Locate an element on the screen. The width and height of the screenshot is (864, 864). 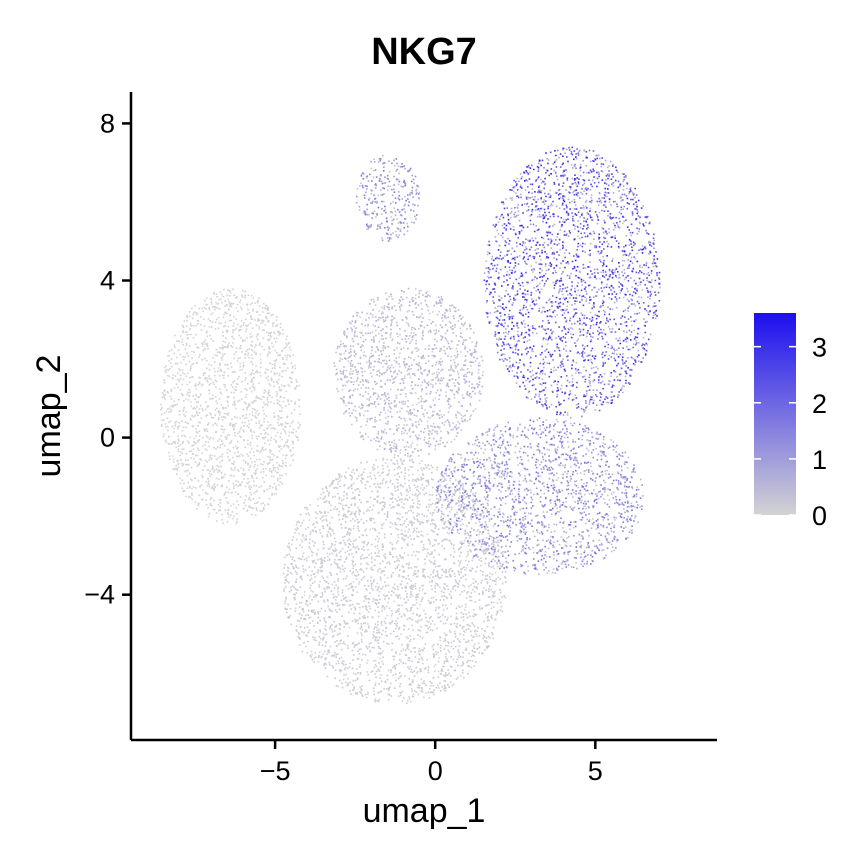
y-tick-label: 4 is located at coordinates (107, 281).